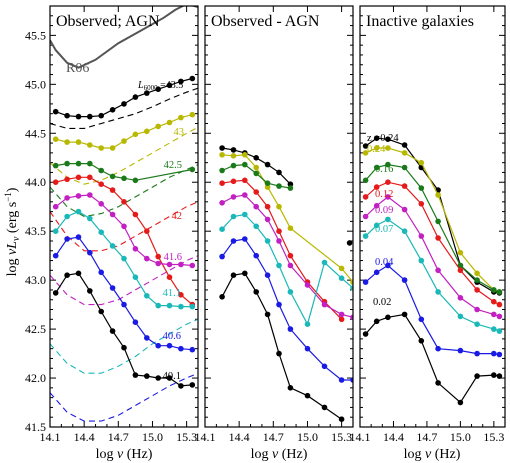 The width and height of the screenshot is (510, 463). I want to click on x-tick-label: 14.4, so click(84, 437).